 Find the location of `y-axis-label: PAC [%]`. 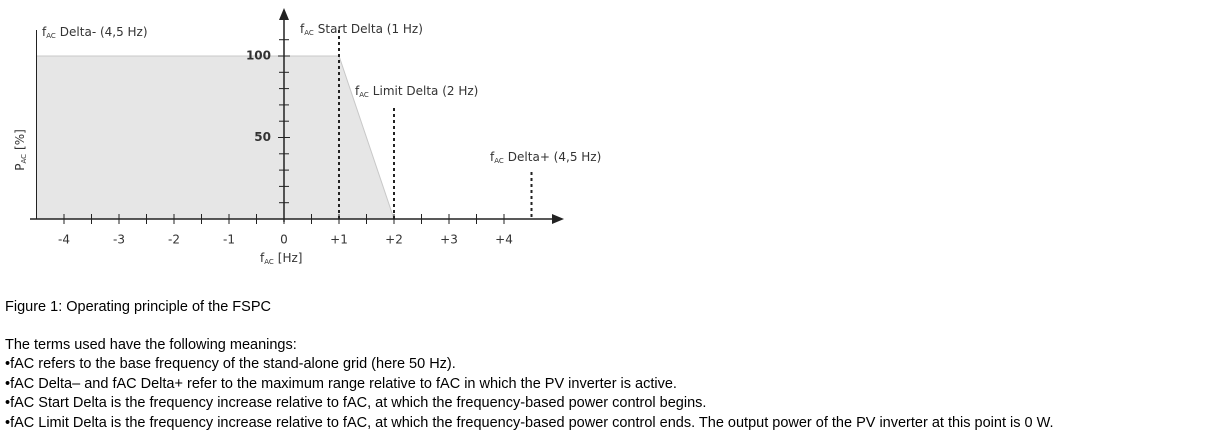

y-axis-label: PAC [%] is located at coordinates (21, 150).